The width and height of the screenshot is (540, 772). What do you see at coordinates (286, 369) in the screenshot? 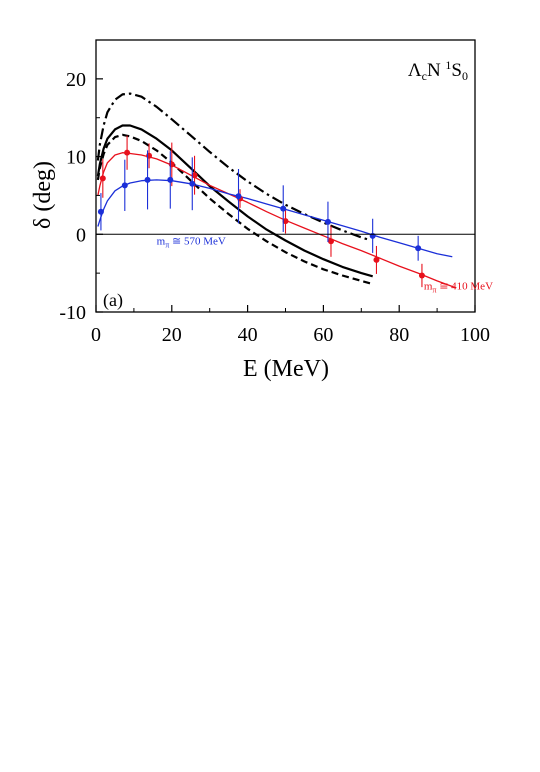
I see `x-axis-title: E (MeV)` at bounding box center [286, 369].